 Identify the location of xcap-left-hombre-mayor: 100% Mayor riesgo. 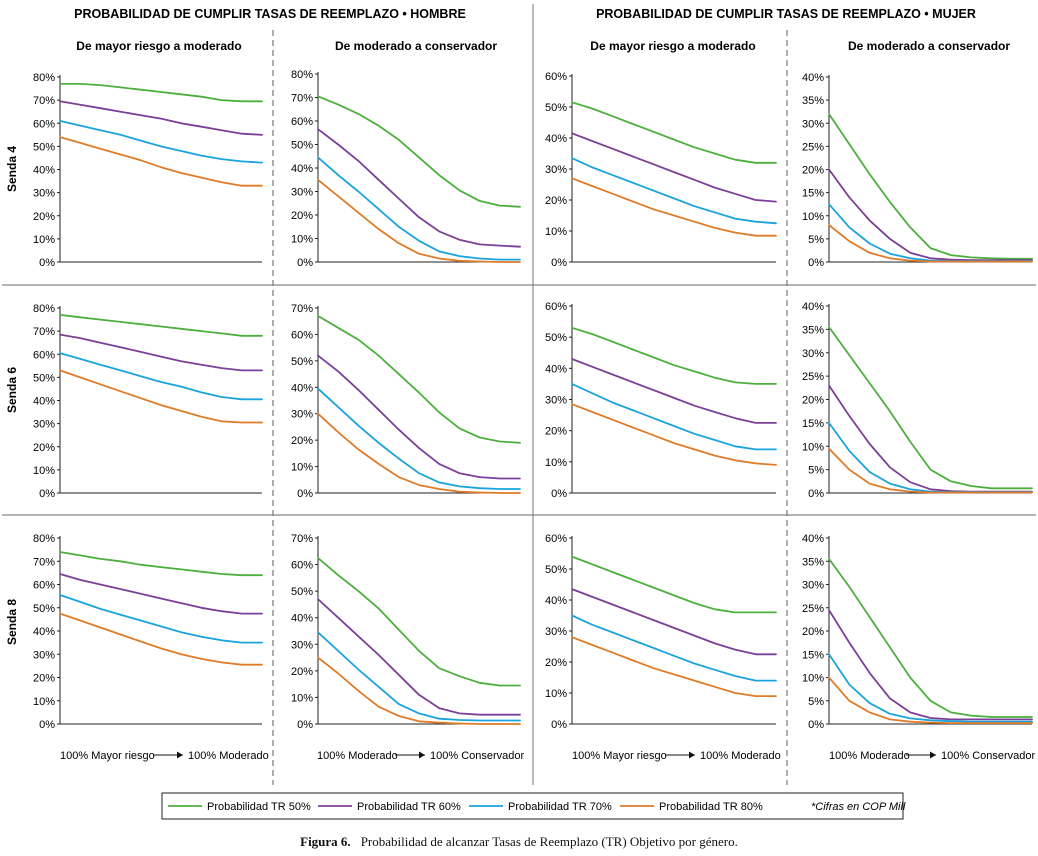
(107, 756).